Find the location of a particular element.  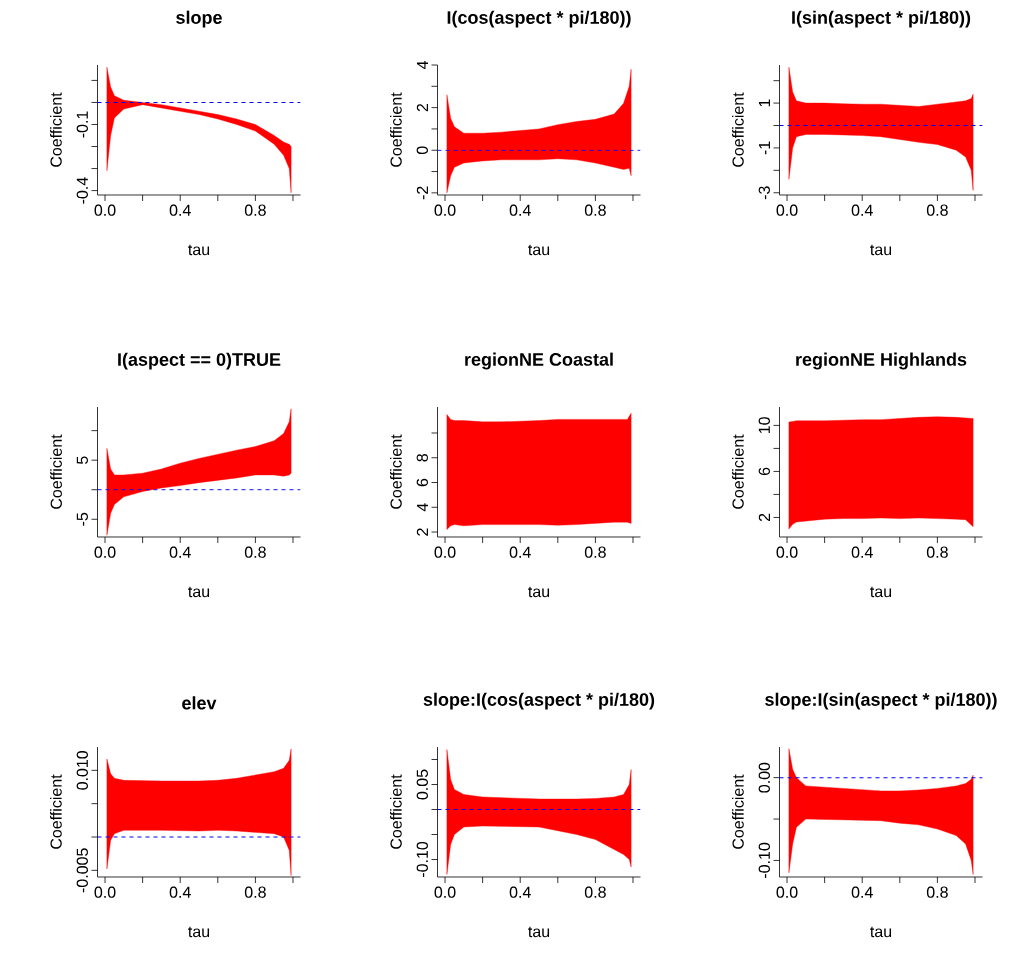

chart-title: I(sin(aspect * pi/180)) is located at coordinates (881, 19).